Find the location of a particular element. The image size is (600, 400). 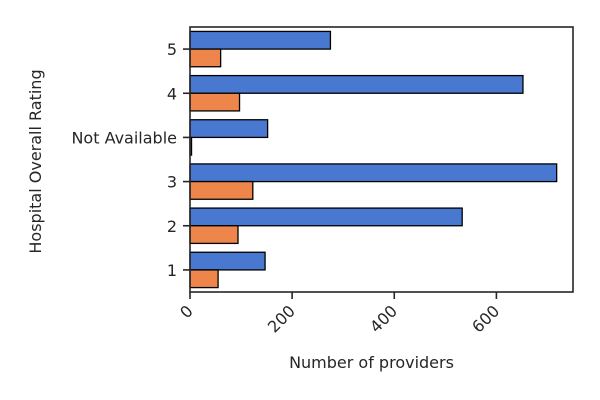

y-tick-label: 4 is located at coordinates (172, 93).